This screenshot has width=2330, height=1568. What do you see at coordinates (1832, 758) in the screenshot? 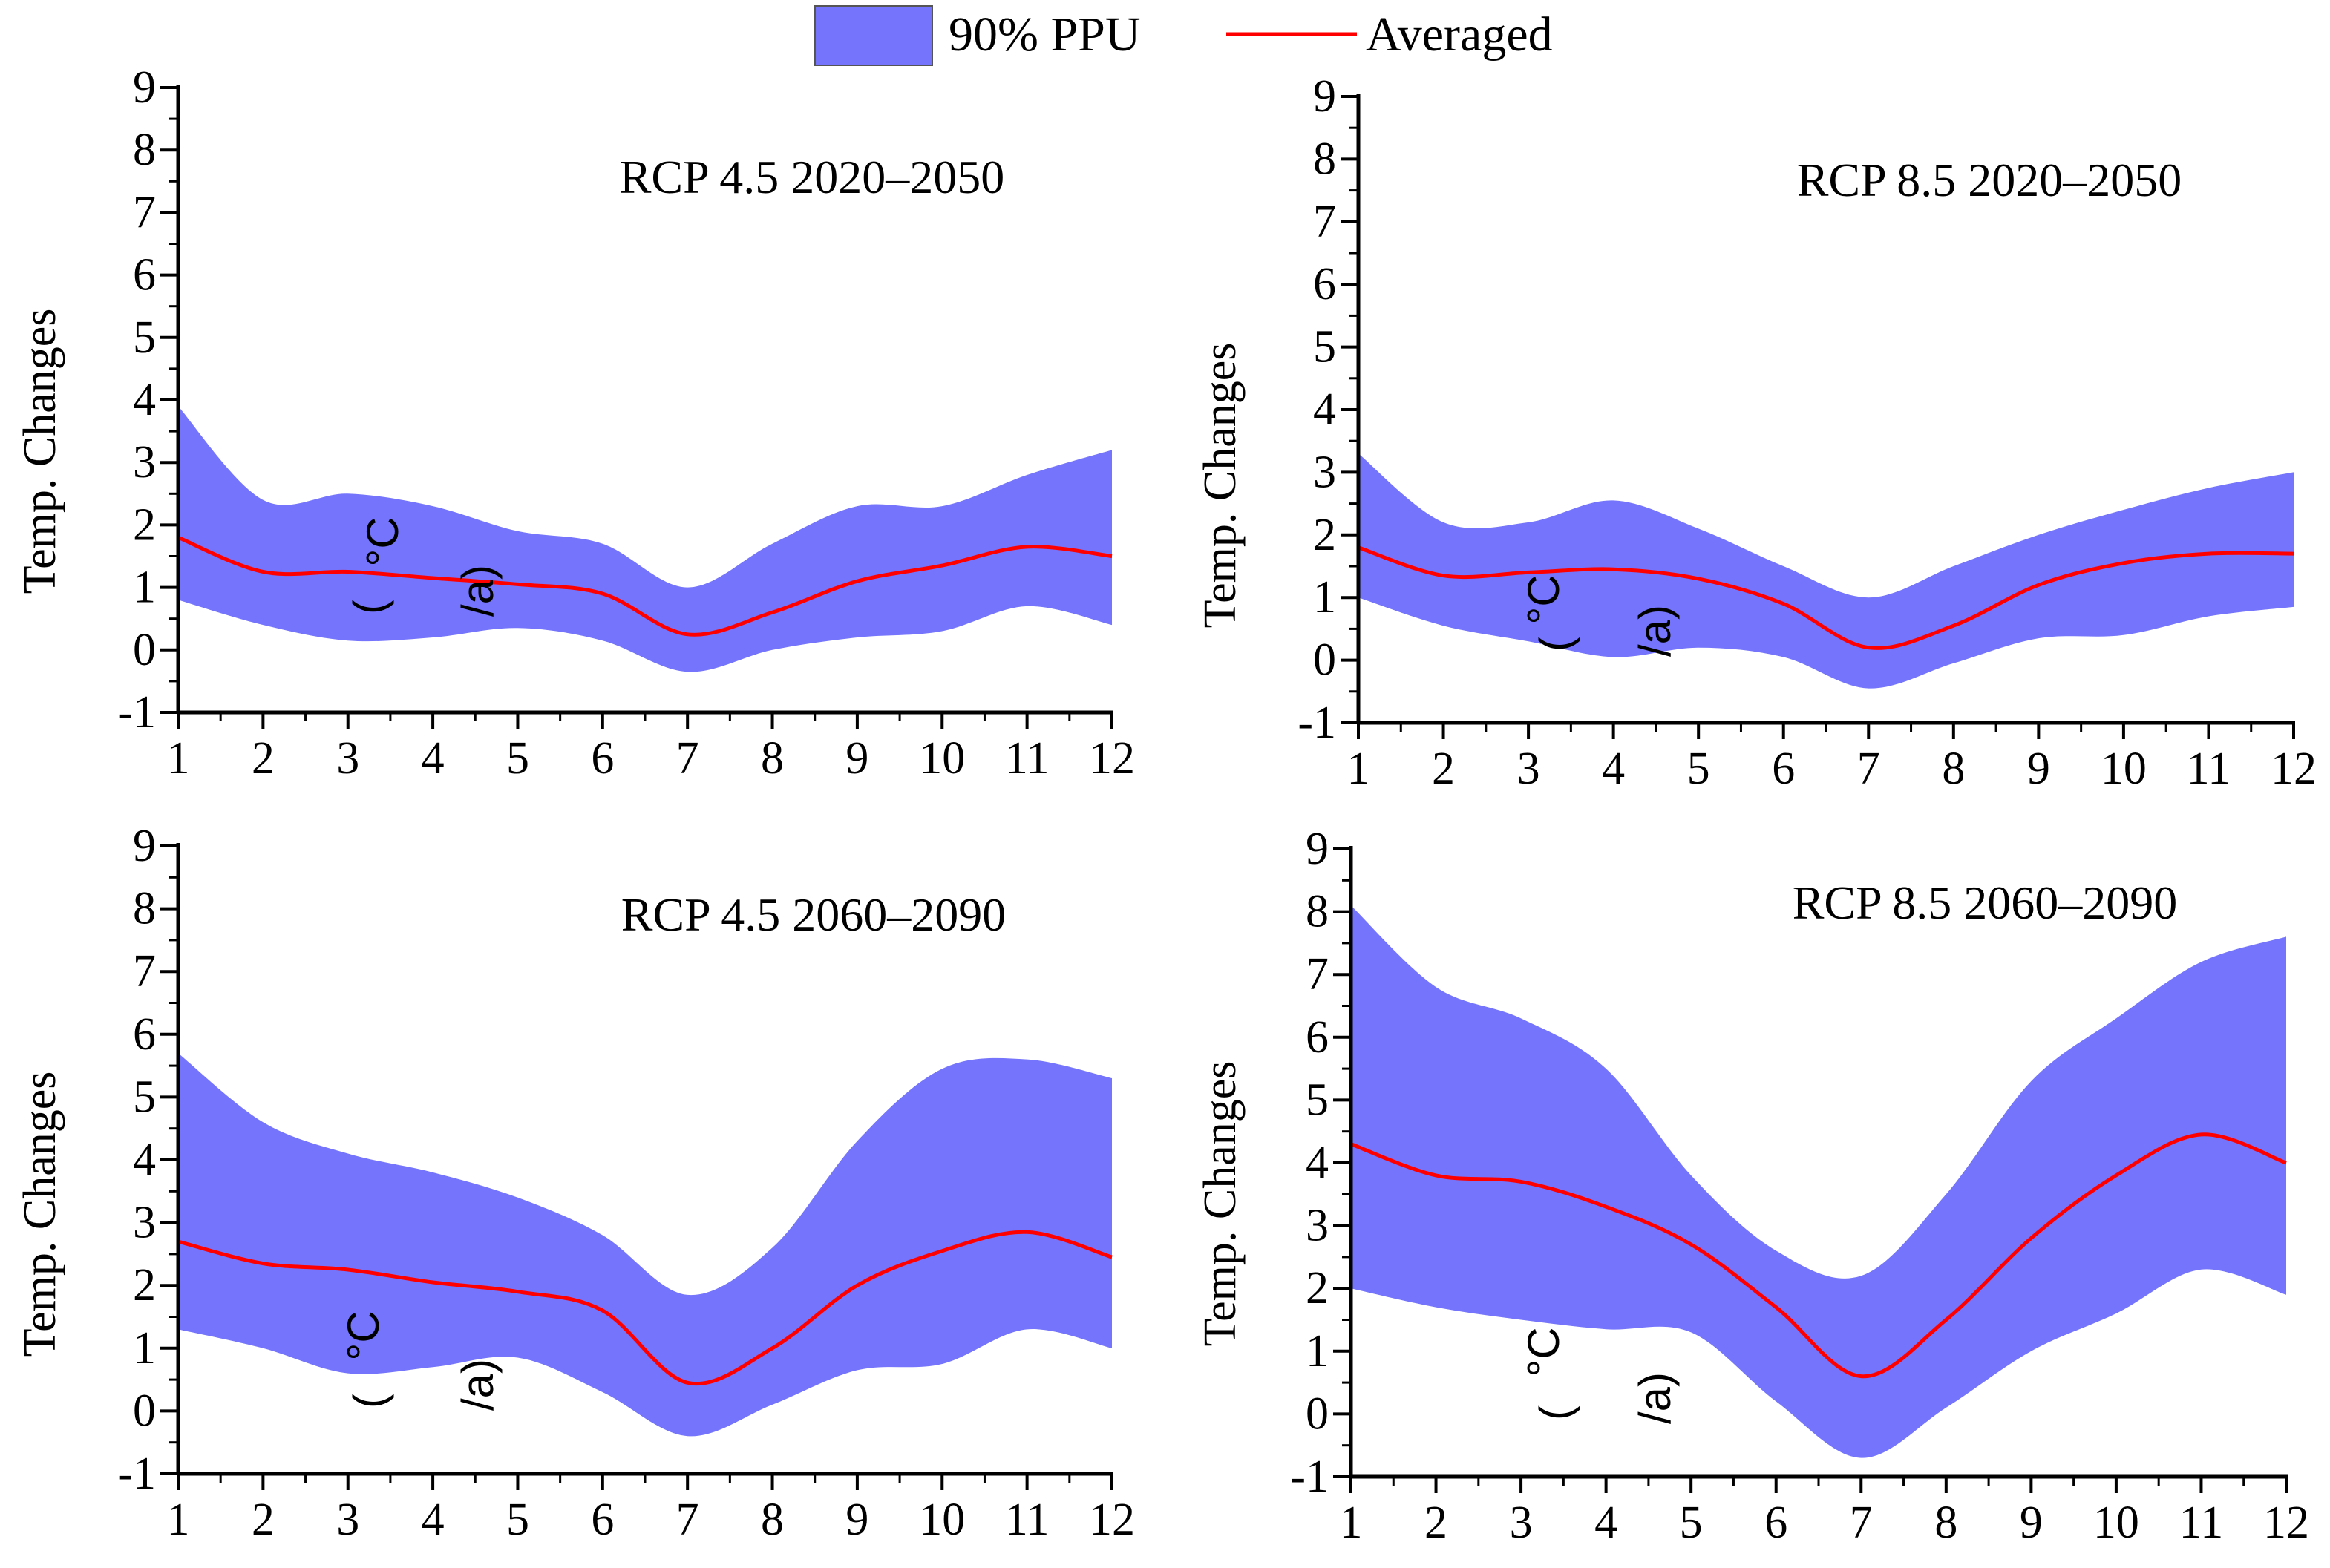
I see `x-ticks: 1 2 3 4 5 6 7 8 9 10 11 12` at bounding box center [1832, 758].